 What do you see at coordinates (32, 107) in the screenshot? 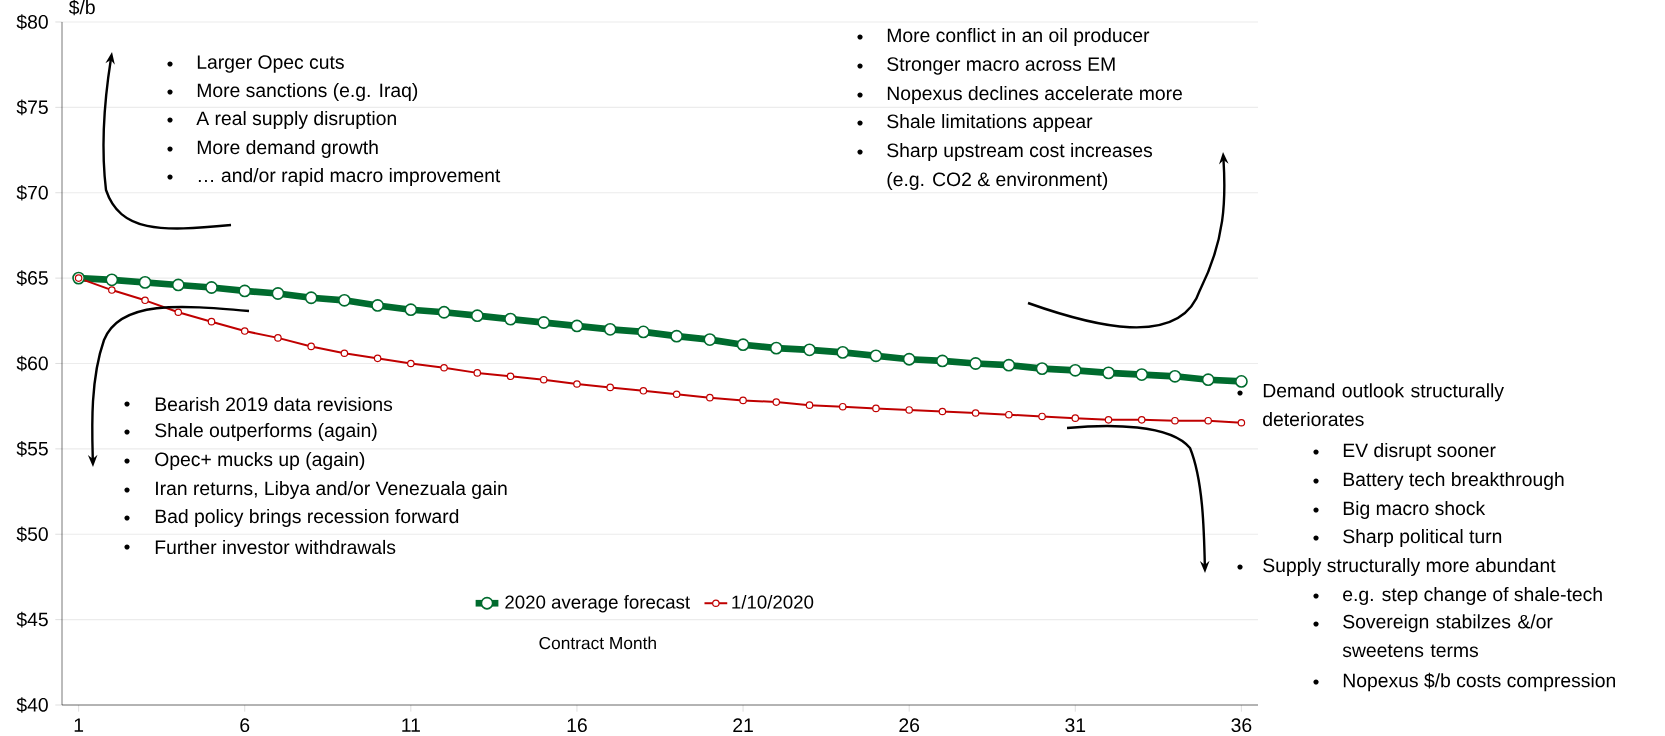
I see `y-tick-label: $75` at bounding box center [32, 107].